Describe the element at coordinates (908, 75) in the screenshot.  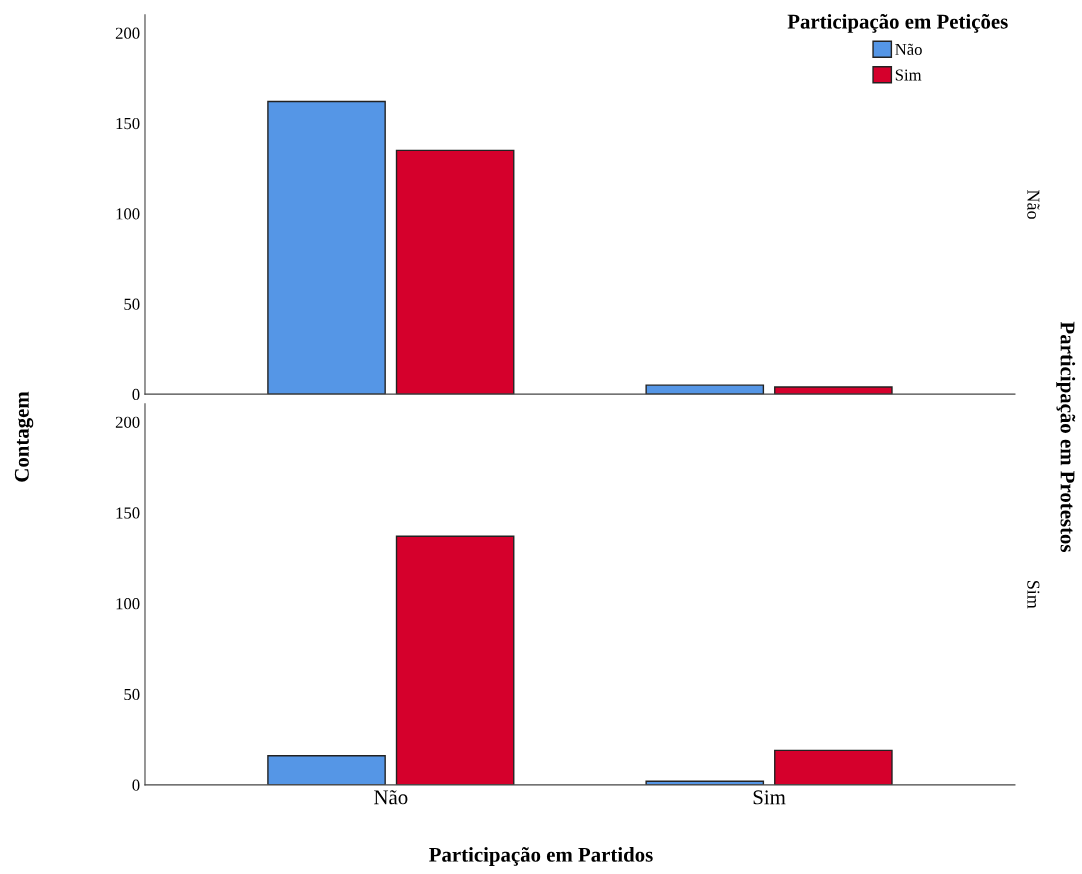
I see `legend-label: Sim` at that location.